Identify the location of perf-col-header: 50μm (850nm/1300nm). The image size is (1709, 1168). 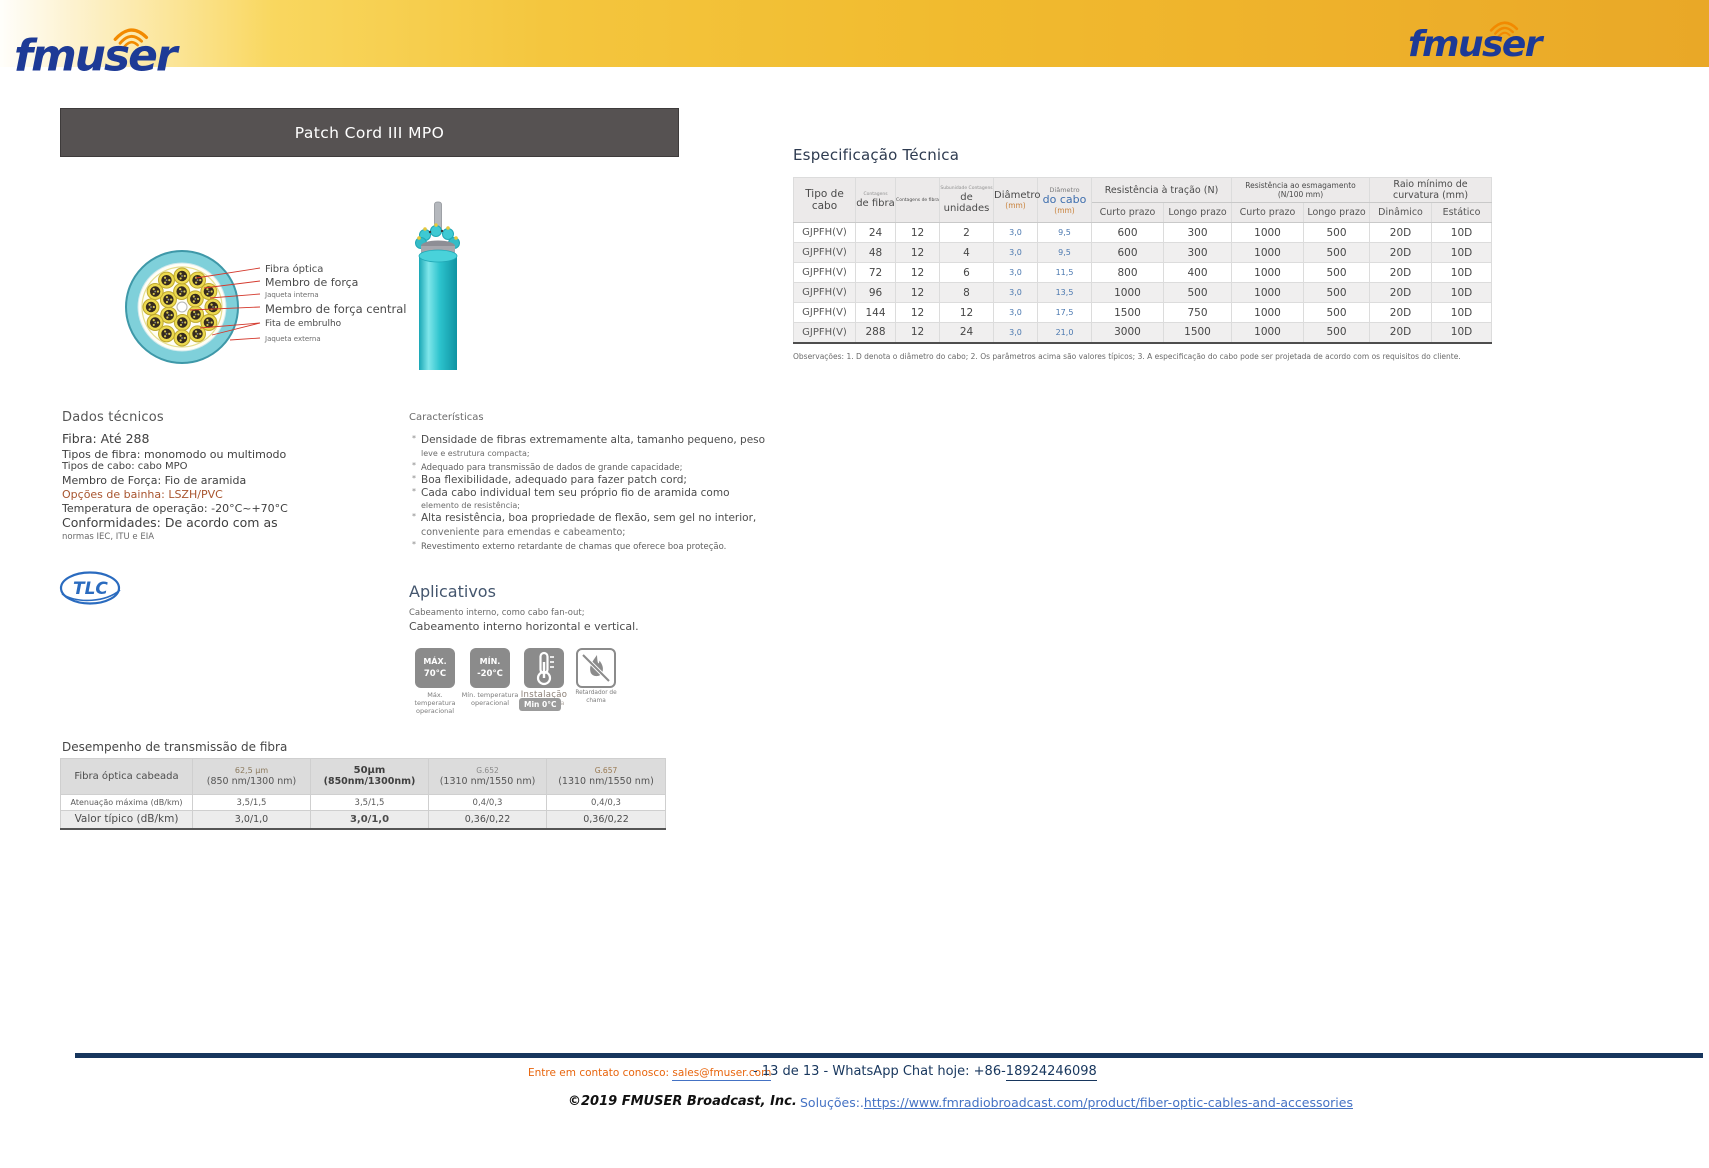
(369, 776).